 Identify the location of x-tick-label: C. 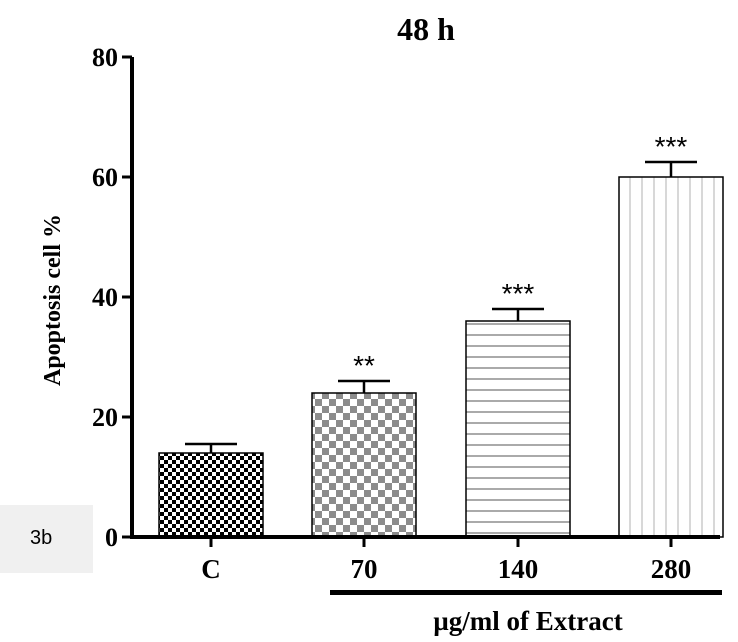
(211, 569).